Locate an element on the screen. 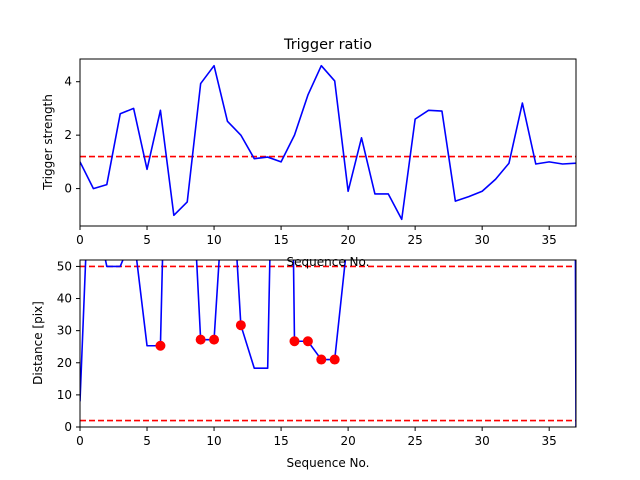 The image size is (640, 480). bottom-chart-x-tick-label: 35 is located at coordinates (549, 441).